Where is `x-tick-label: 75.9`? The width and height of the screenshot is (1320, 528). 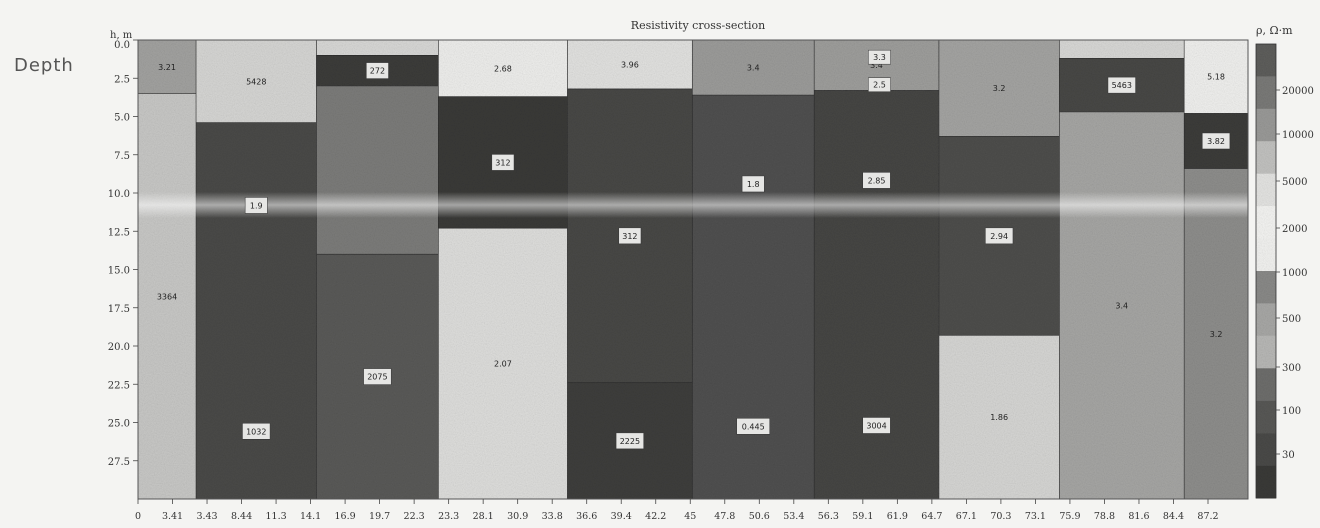 x-tick-label: 75.9 is located at coordinates (1069, 516).